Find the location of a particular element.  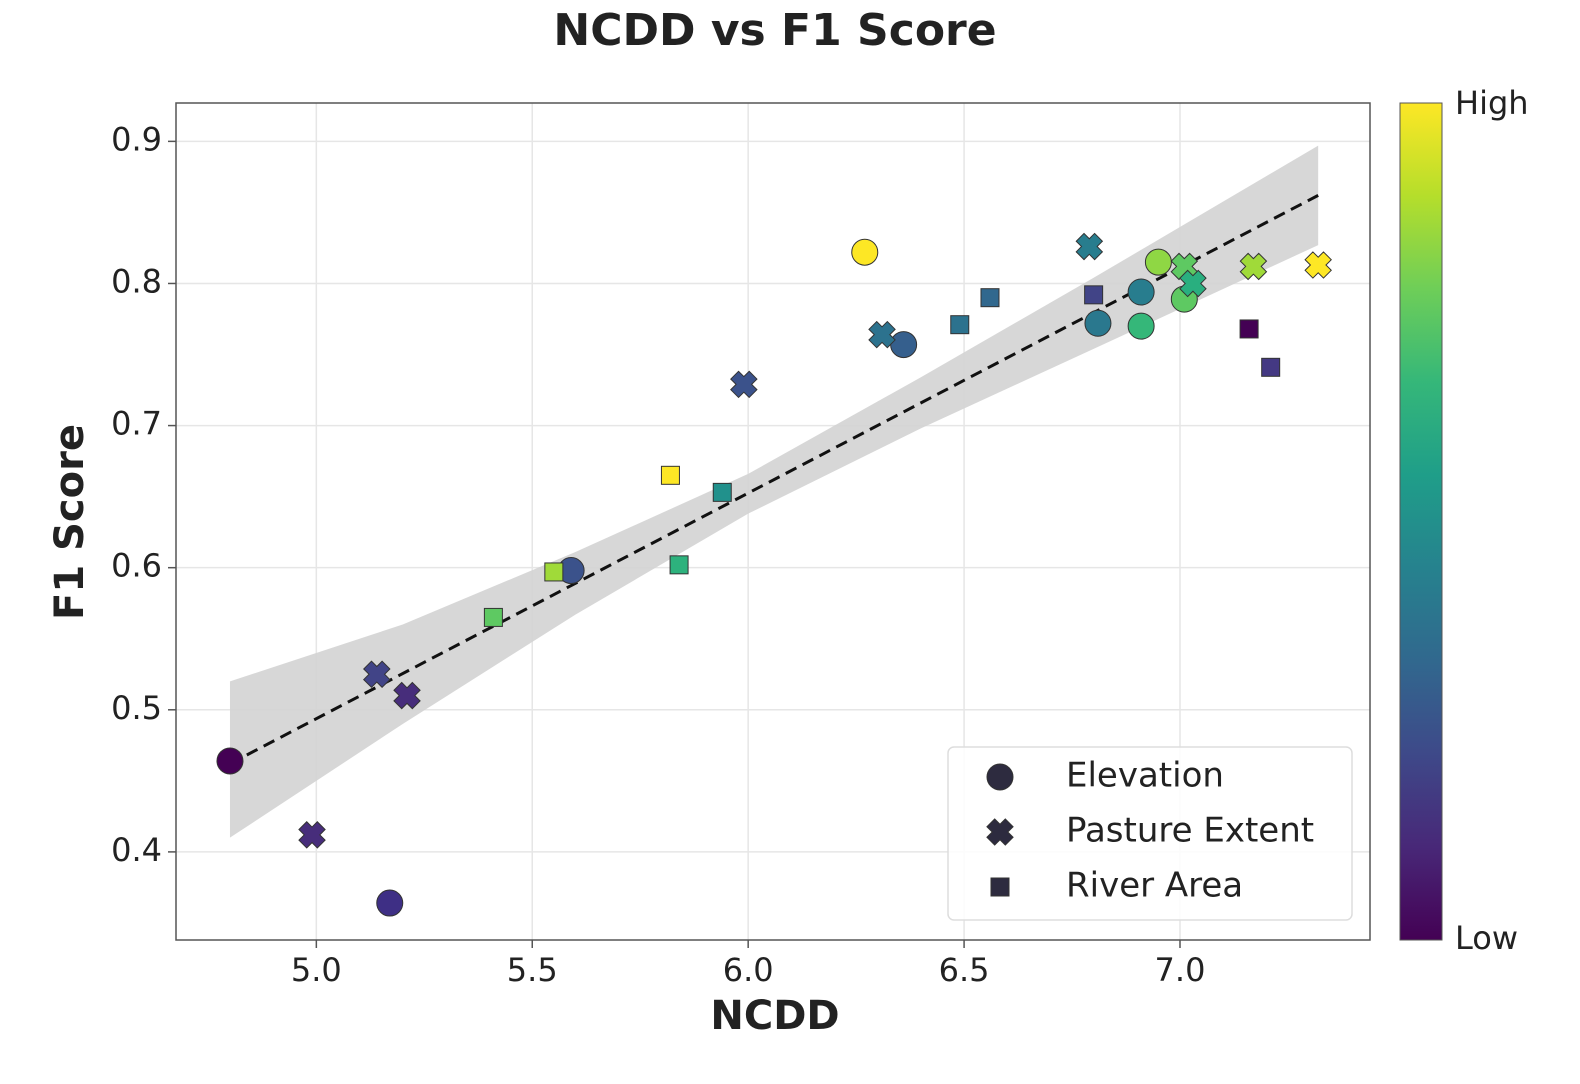

y-tick-label: 0.7 is located at coordinates (136, 424).